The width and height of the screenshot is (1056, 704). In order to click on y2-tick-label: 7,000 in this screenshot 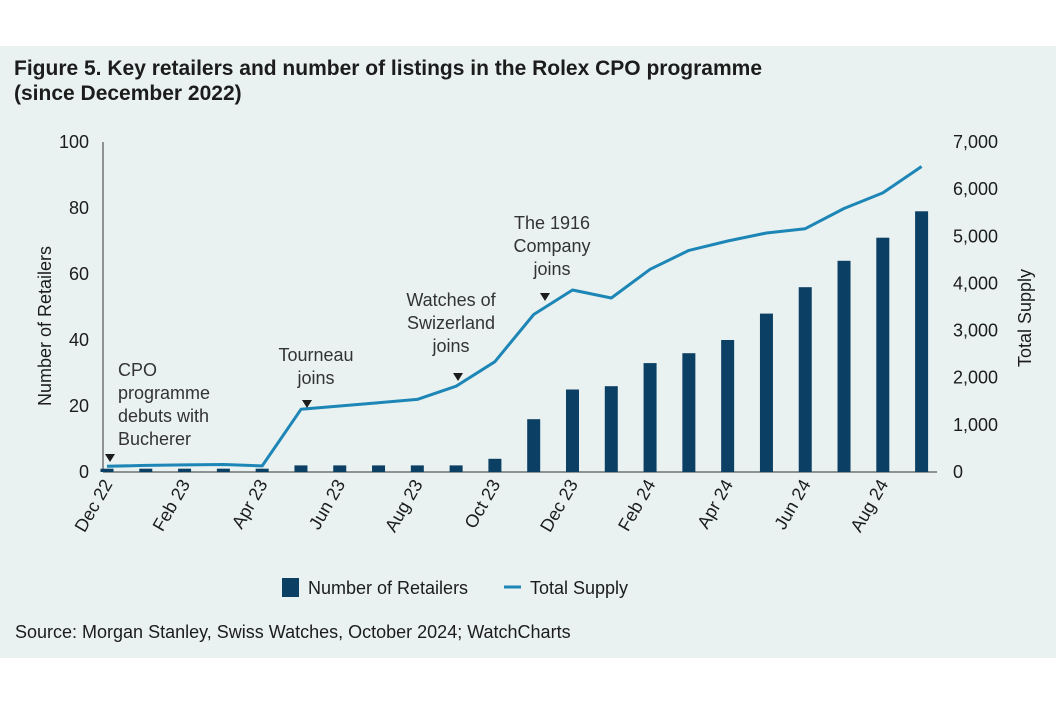, I will do `click(975, 142)`.